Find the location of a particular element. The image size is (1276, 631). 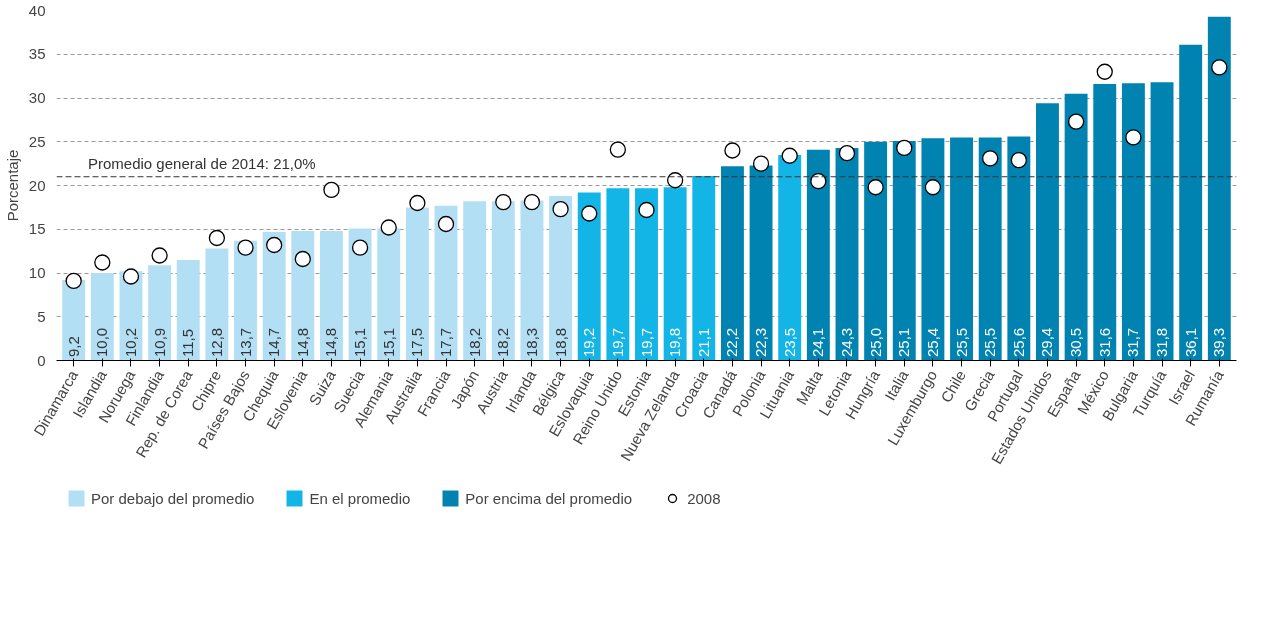

ref-line-label: Promedio general de 2014: 21,0% is located at coordinates (202, 164).